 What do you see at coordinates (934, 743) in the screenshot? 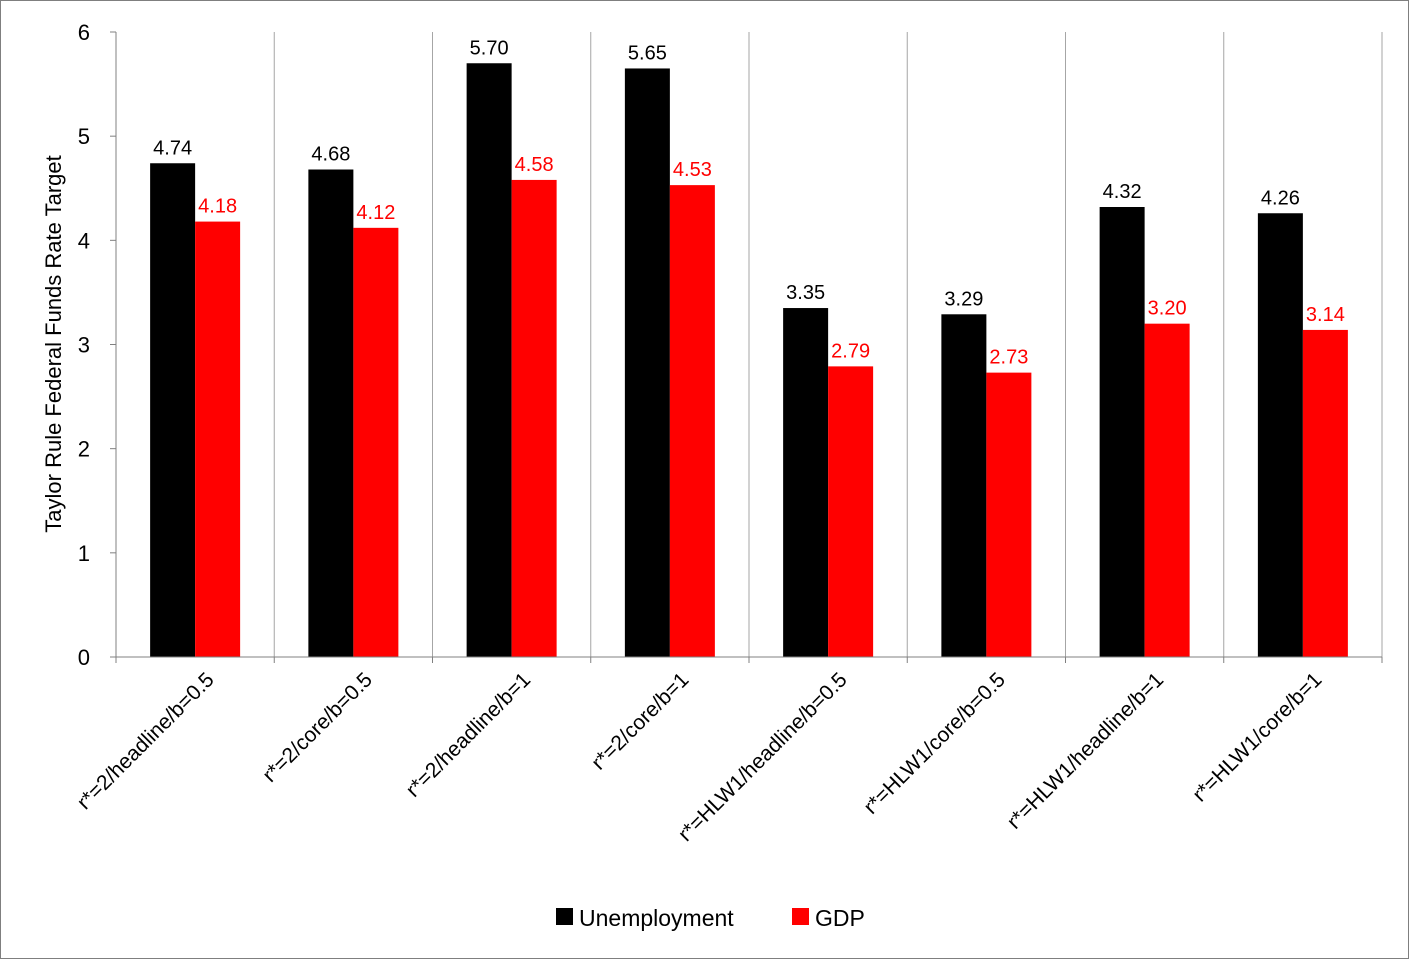
I see `x-category-label: r*=HLW1/core/b=0.5` at bounding box center [934, 743].